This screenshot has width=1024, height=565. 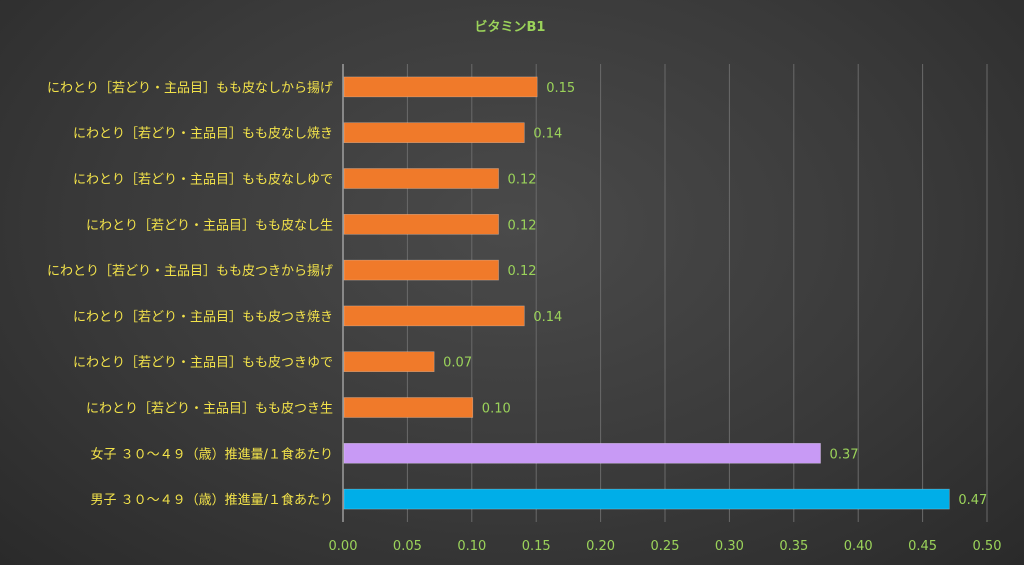 I want to click on category-label: にわとり［若どり・主品目］もも皮つきゆで, so click(x=203, y=363).